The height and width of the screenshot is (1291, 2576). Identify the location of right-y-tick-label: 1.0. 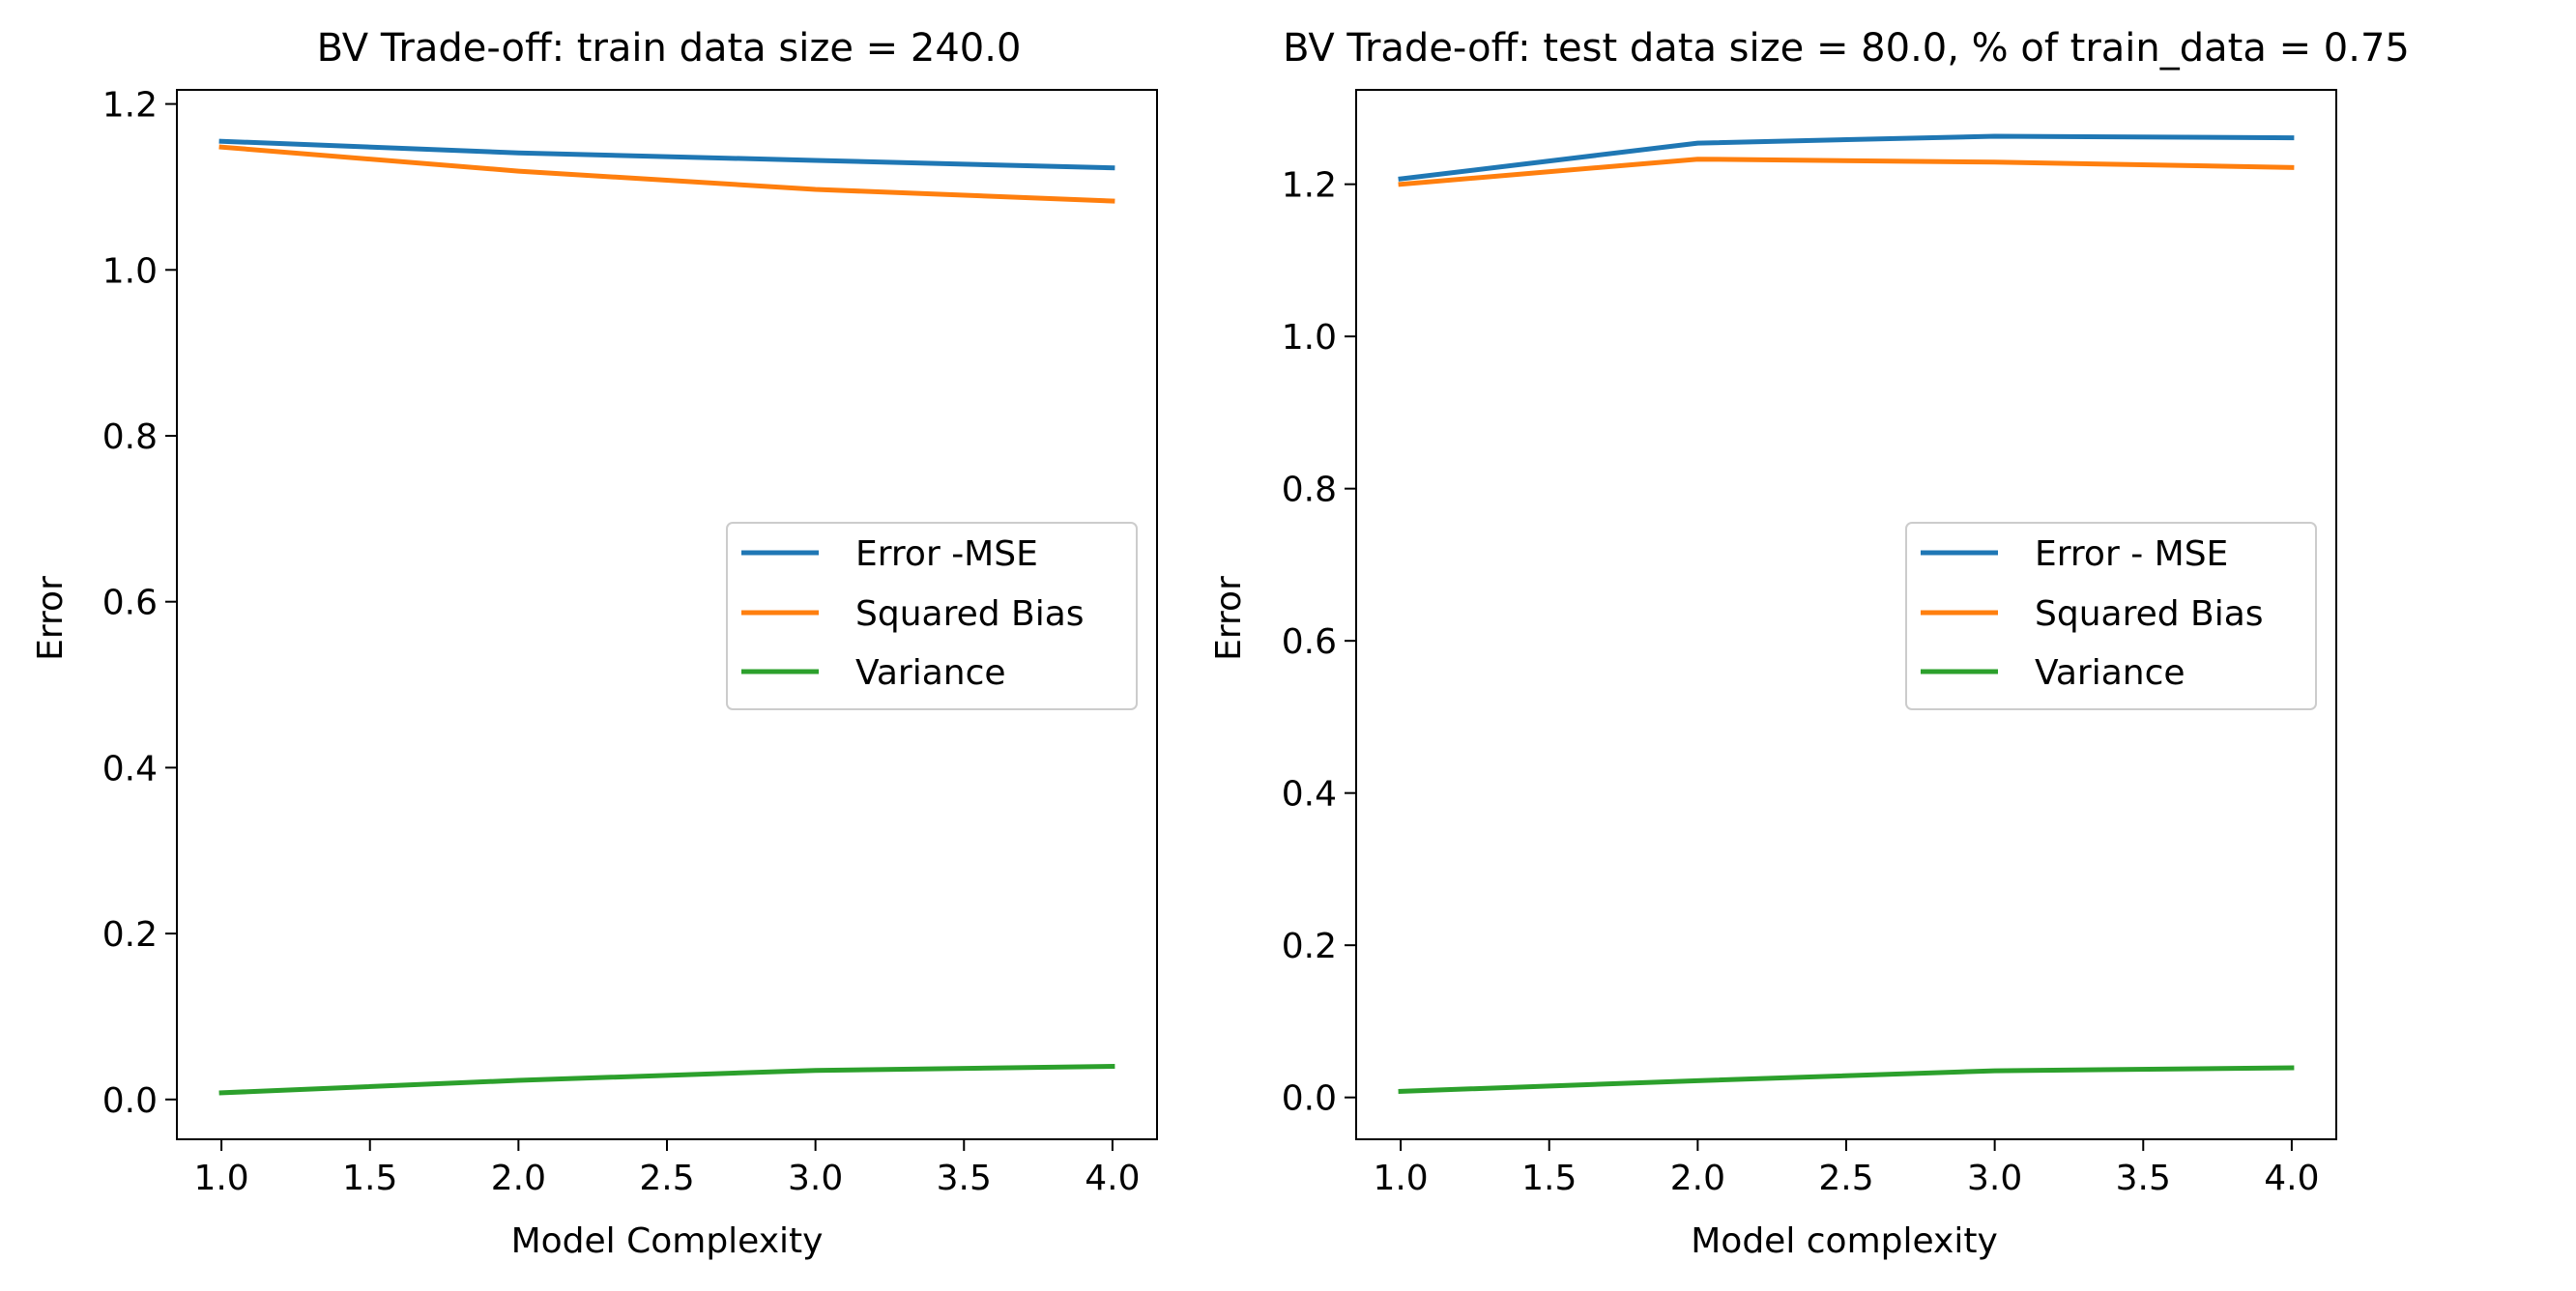
(1309, 338).